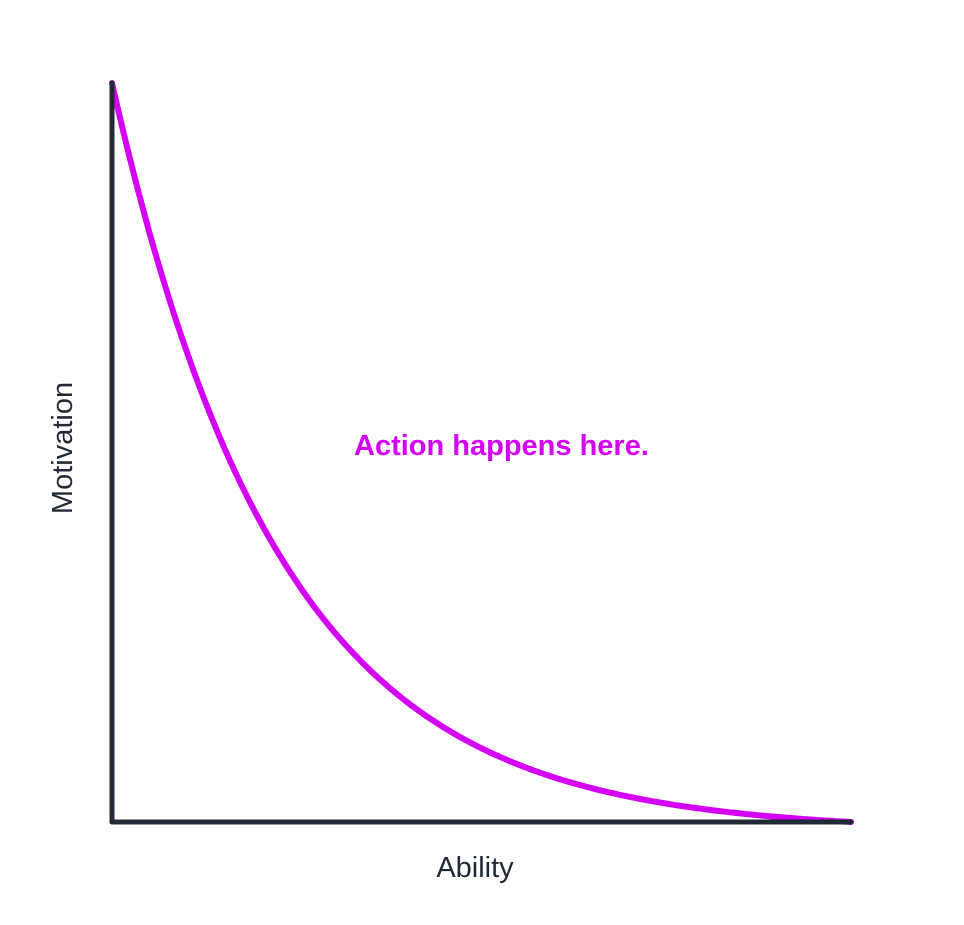 The width and height of the screenshot is (964, 925). What do you see at coordinates (475, 868) in the screenshot?
I see `x-axis-label: Ability` at bounding box center [475, 868].